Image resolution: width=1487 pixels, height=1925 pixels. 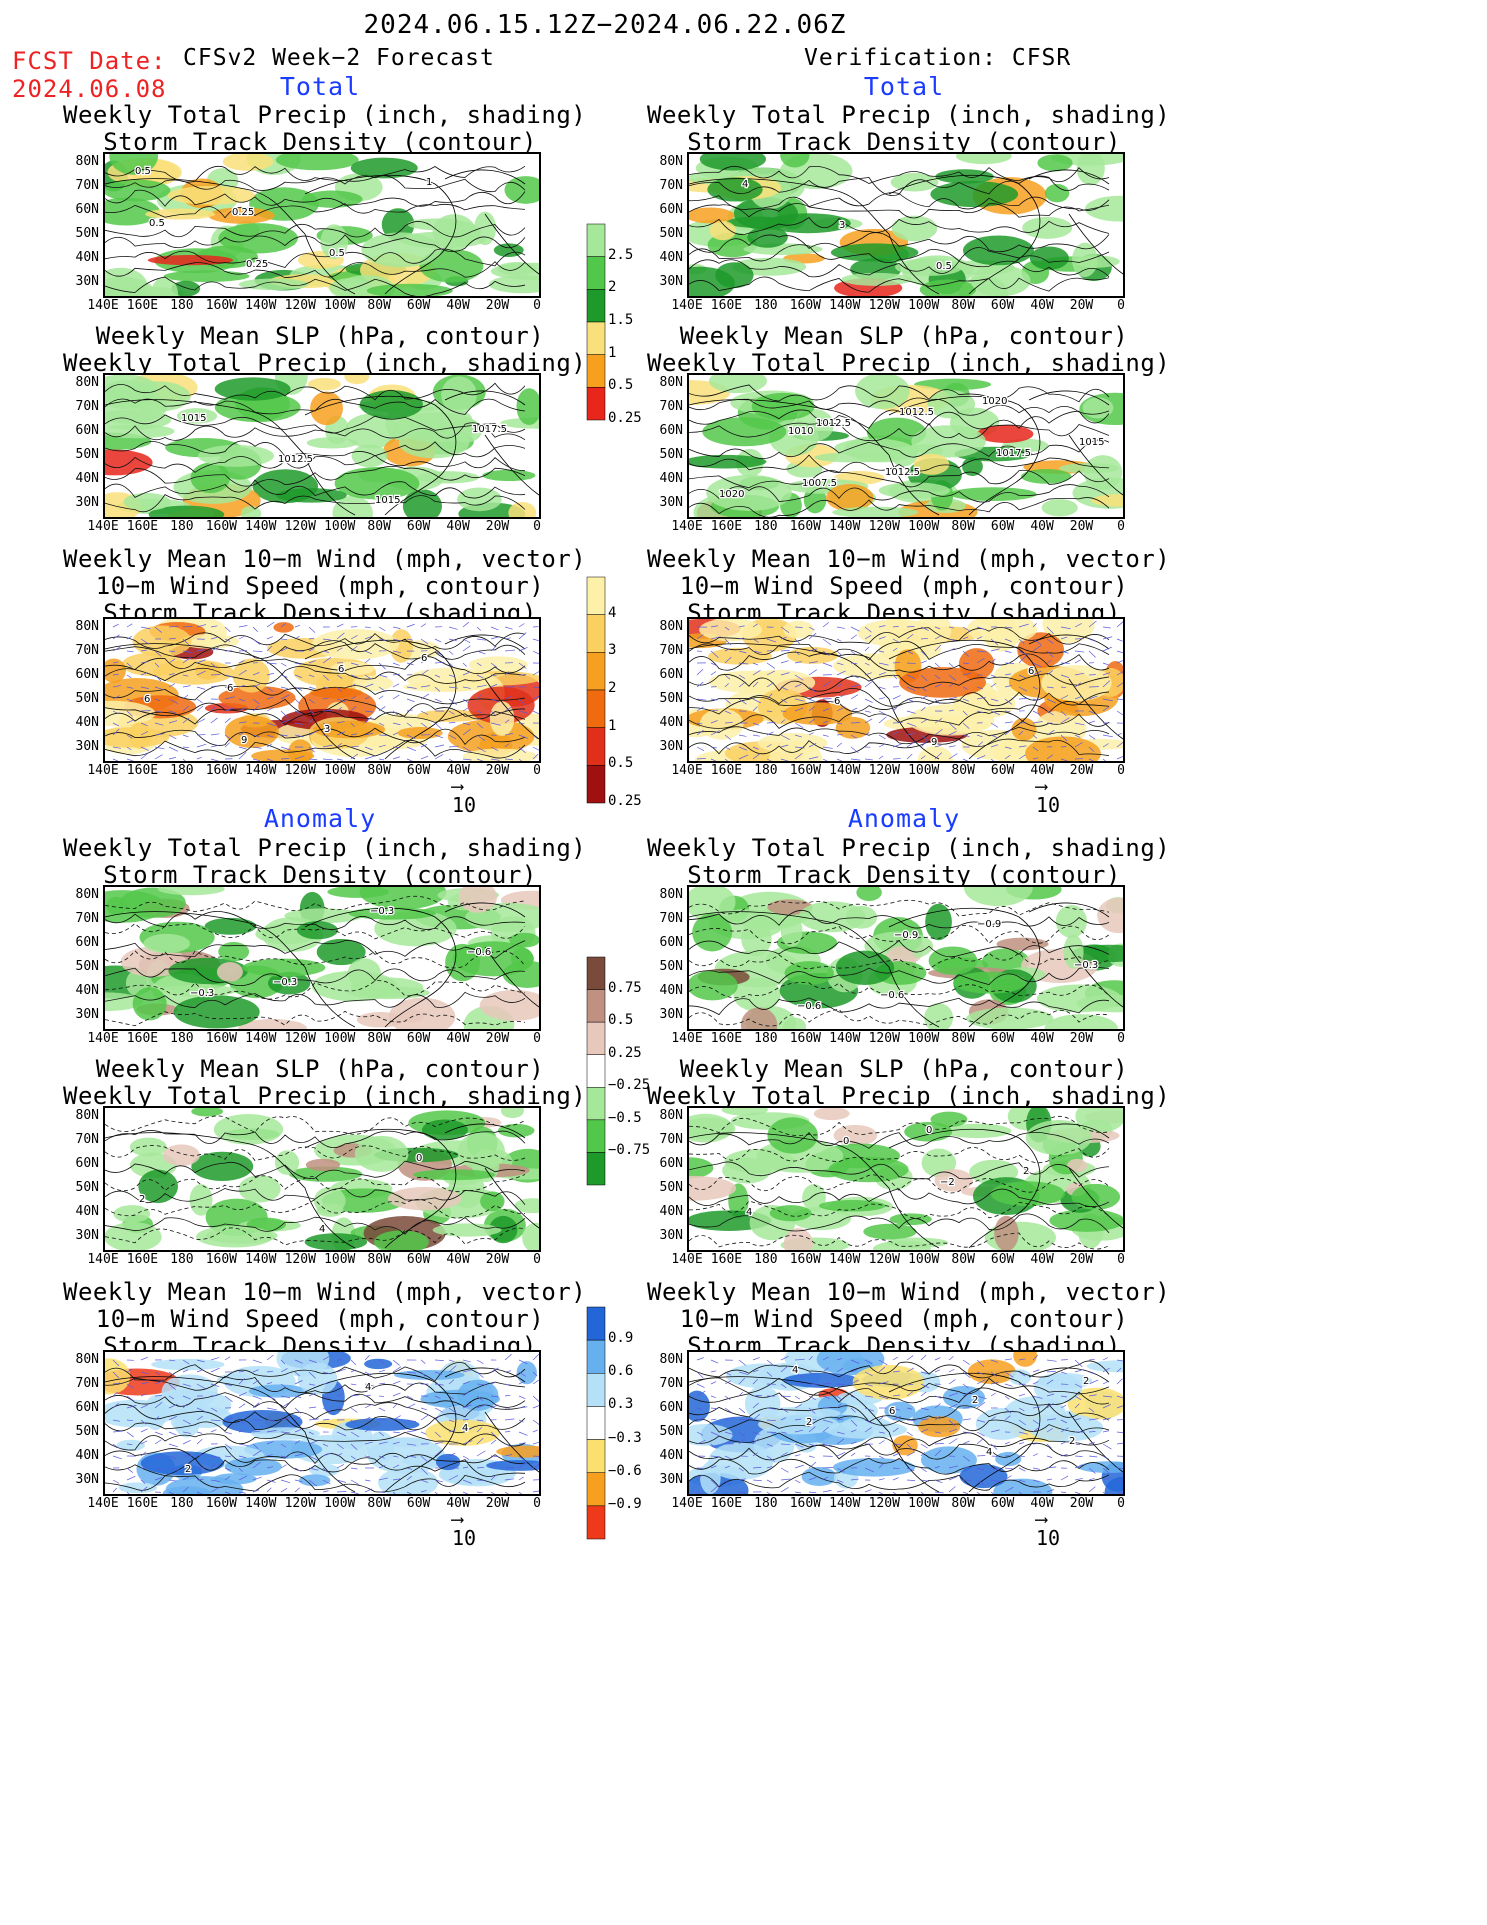 What do you see at coordinates (612, 612) in the screenshot?
I see `colorbar-label: 4` at bounding box center [612, 612].